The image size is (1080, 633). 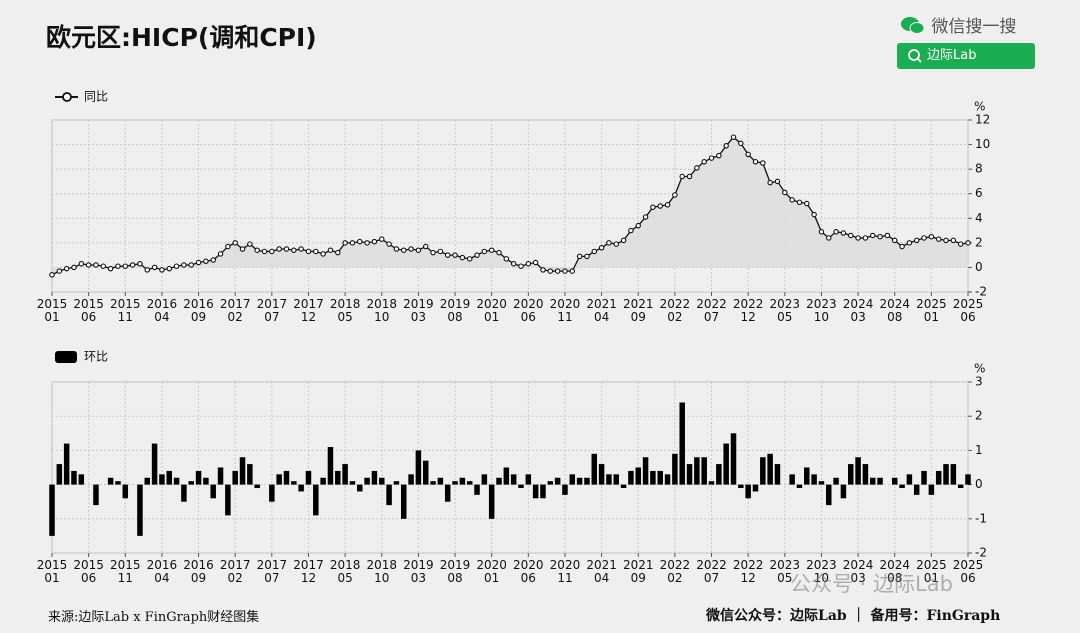 I want to click on x-tick-label: 2023 10, so click(x=821, y=310).